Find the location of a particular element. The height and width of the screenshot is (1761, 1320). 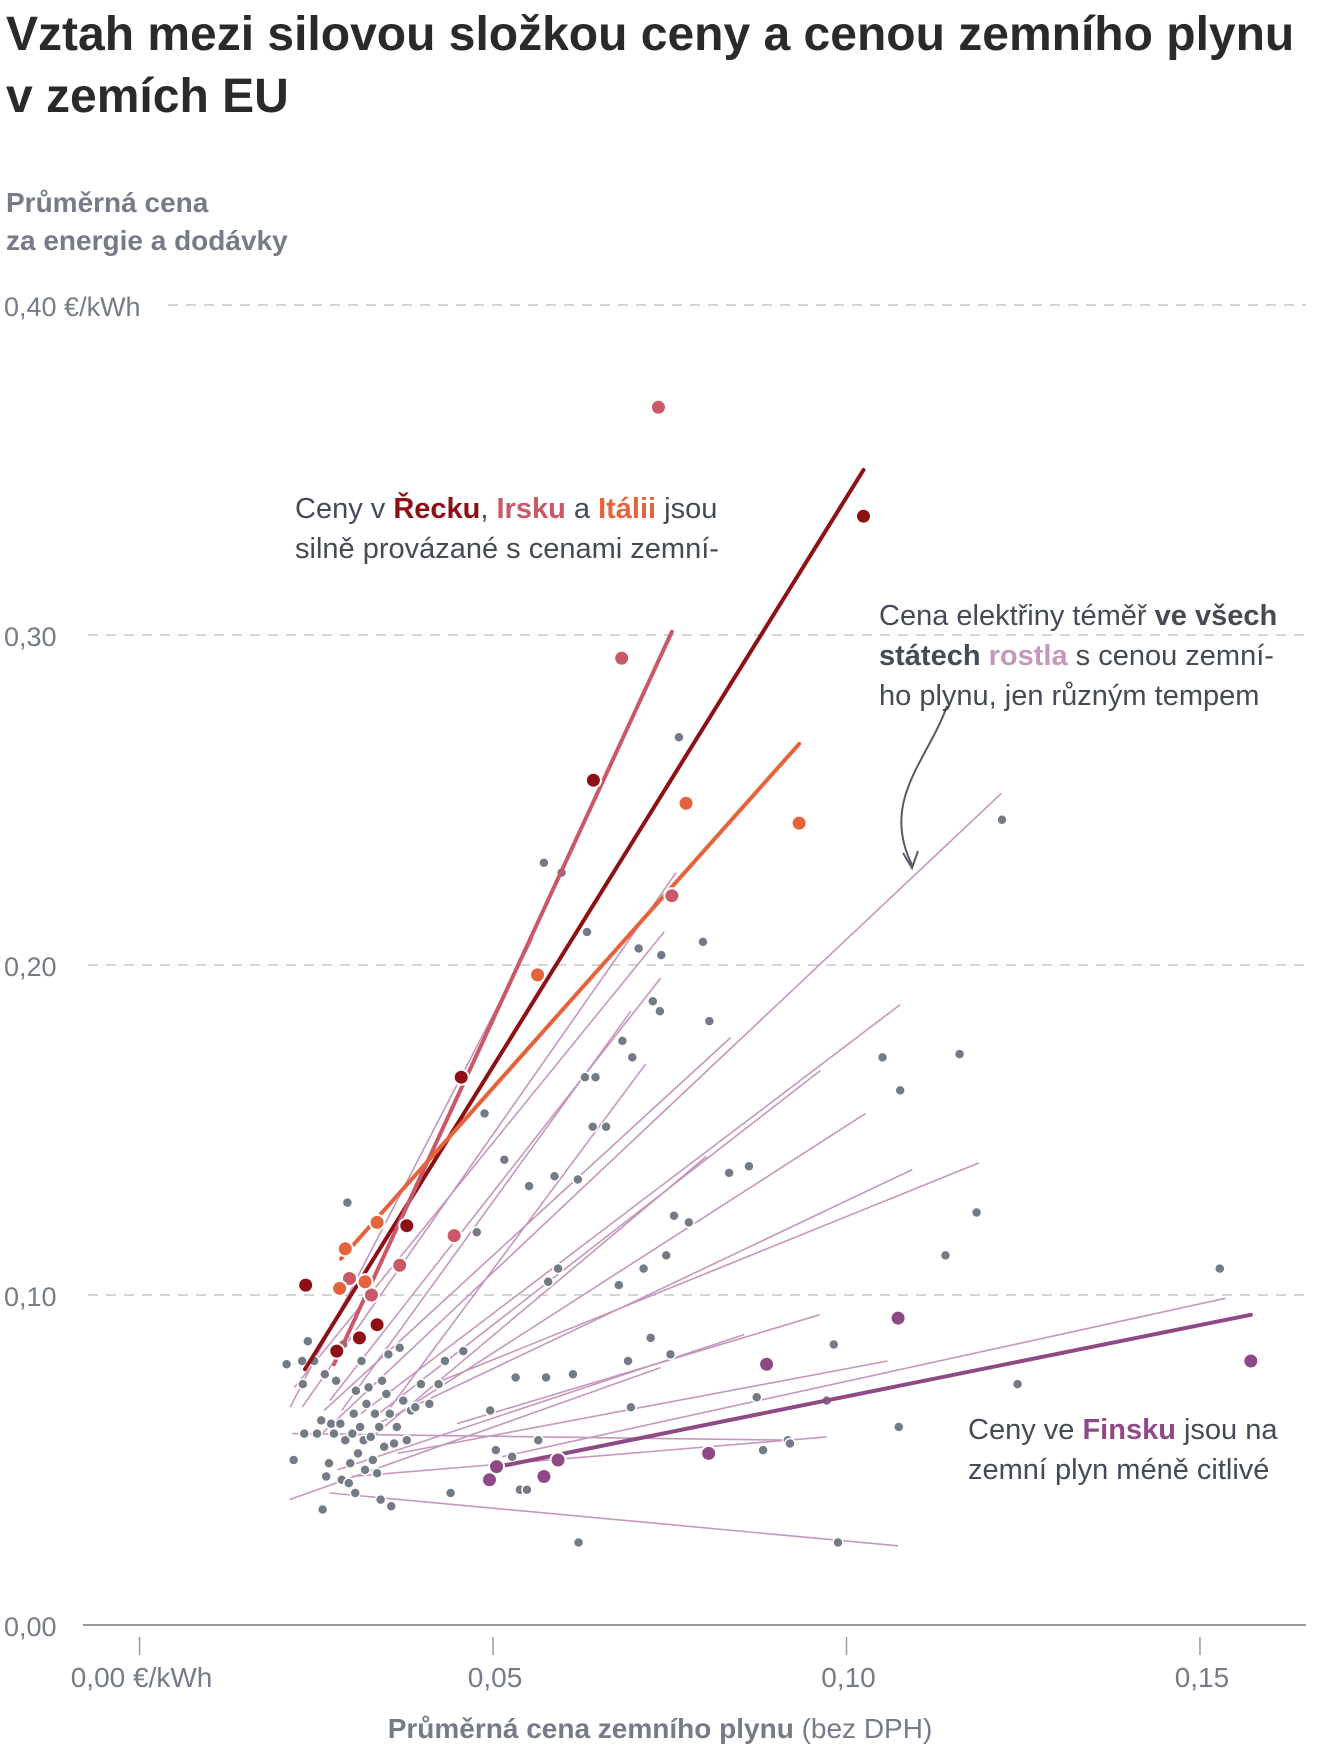

y-axis-label-line1: Průměrná cena is located at coordinates (107, 202).